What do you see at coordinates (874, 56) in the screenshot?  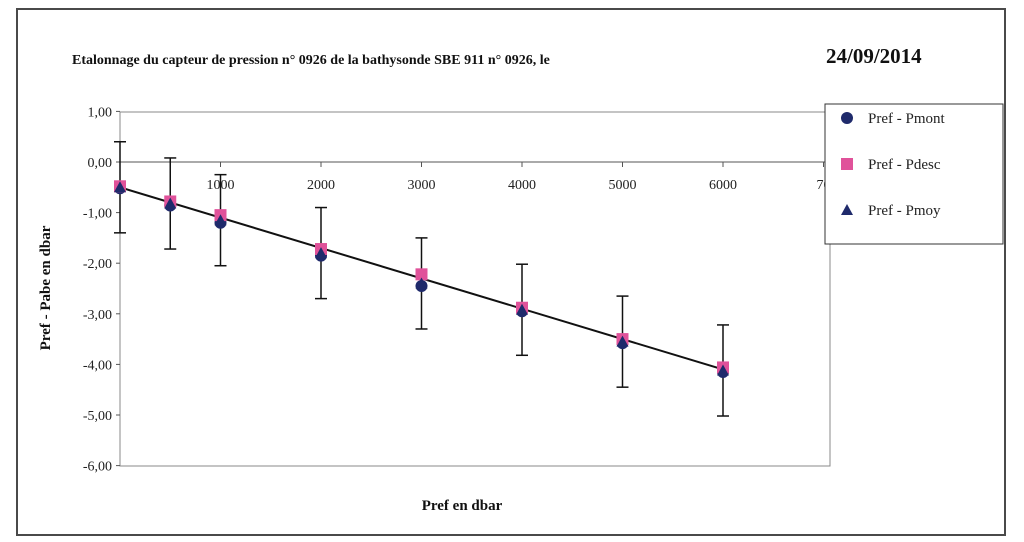 I see `chart-date: 24/09/2014` at bounding box center [874, 56].